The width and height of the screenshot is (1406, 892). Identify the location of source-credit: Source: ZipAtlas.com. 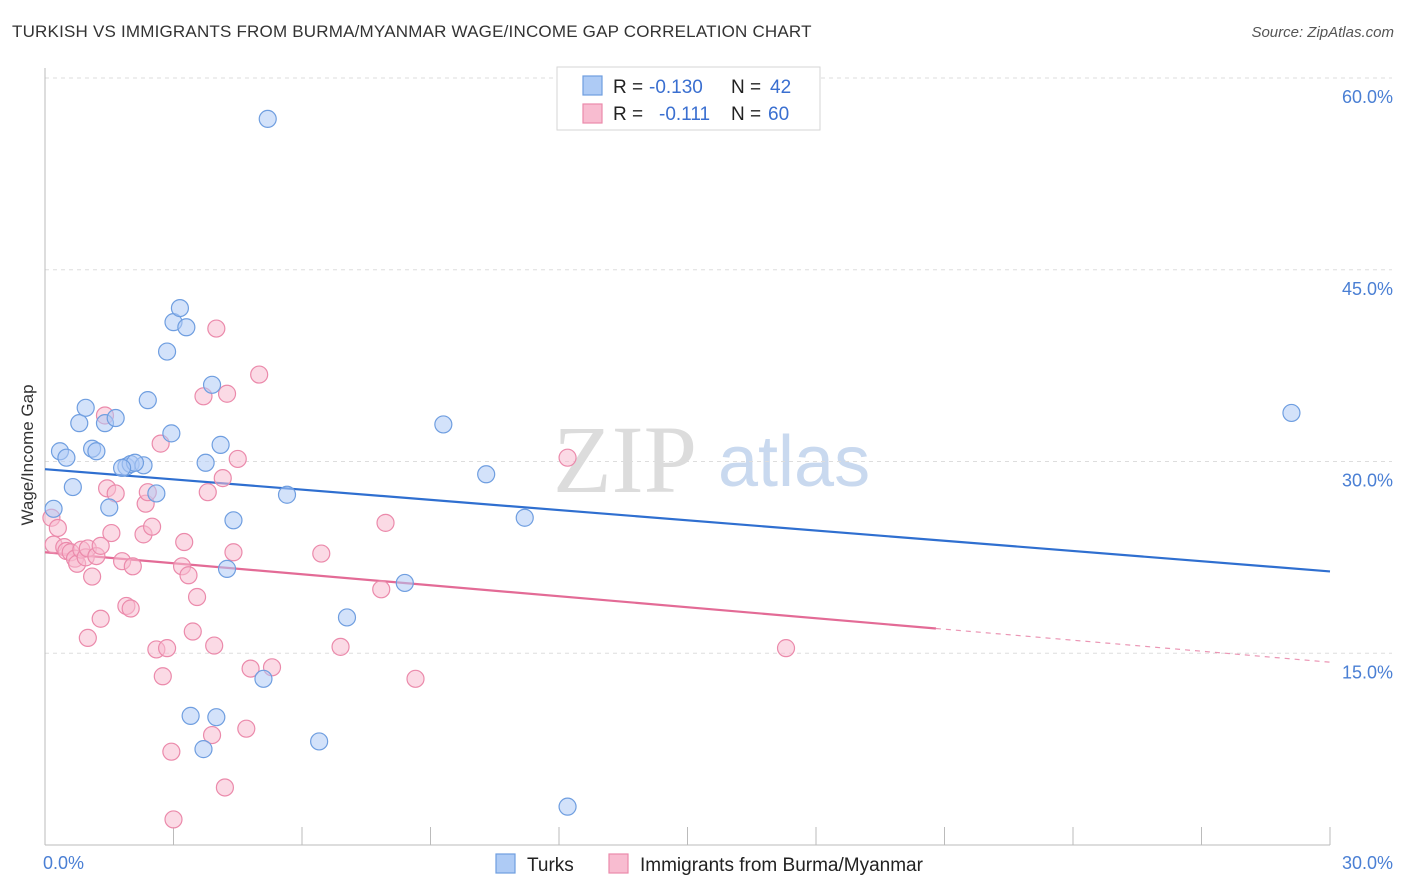
(1322, 32).